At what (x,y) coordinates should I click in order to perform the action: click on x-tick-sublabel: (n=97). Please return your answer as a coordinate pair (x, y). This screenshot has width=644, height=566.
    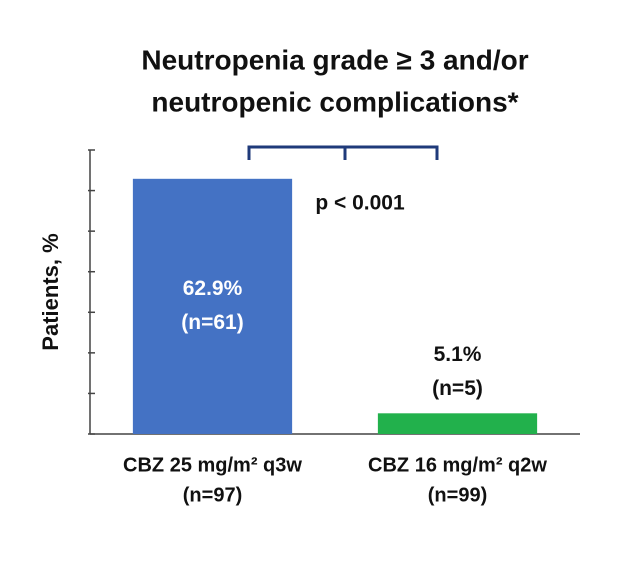
    Looking at the image, I should click on (212, 495).